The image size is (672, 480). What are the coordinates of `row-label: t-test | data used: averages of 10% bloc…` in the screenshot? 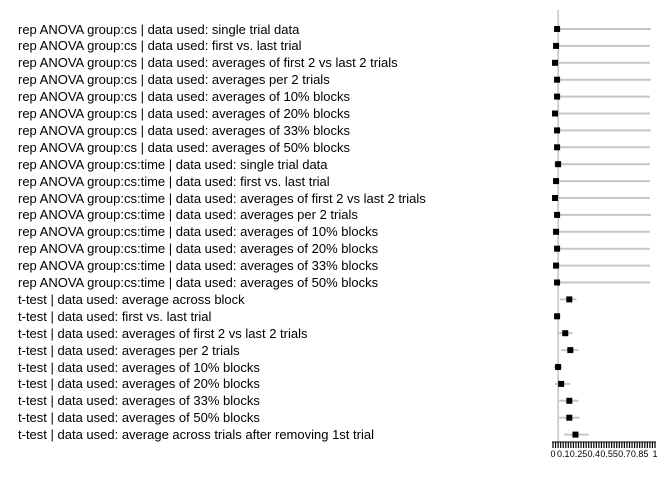 It's located at (139, 367).